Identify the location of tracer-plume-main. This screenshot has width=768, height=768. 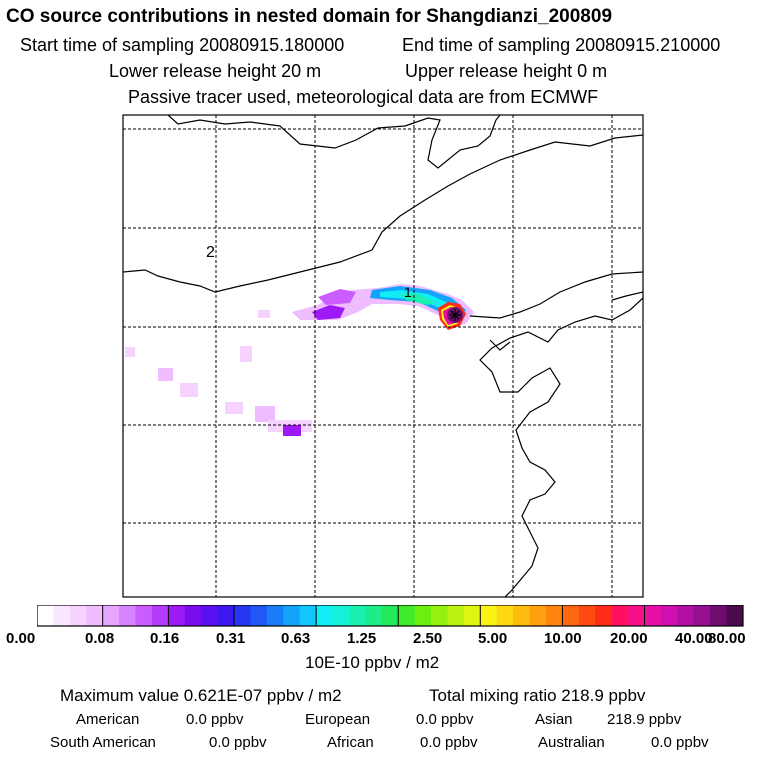
(383, 307).